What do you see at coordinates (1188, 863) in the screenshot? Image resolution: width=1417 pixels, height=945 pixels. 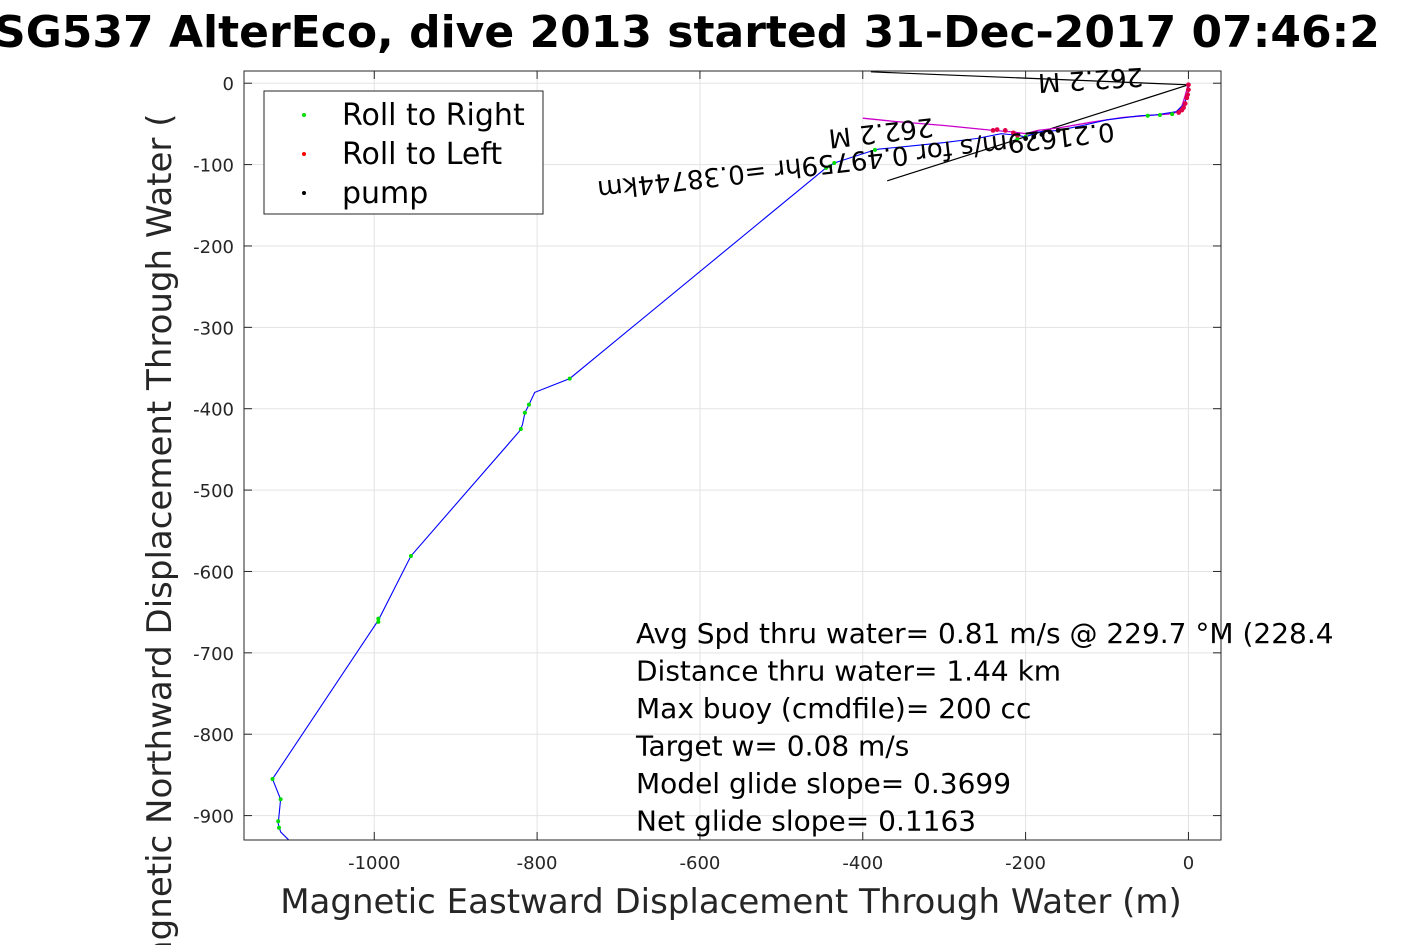 I see `x-tick-label: 0` at bounding box center [1188, 863].